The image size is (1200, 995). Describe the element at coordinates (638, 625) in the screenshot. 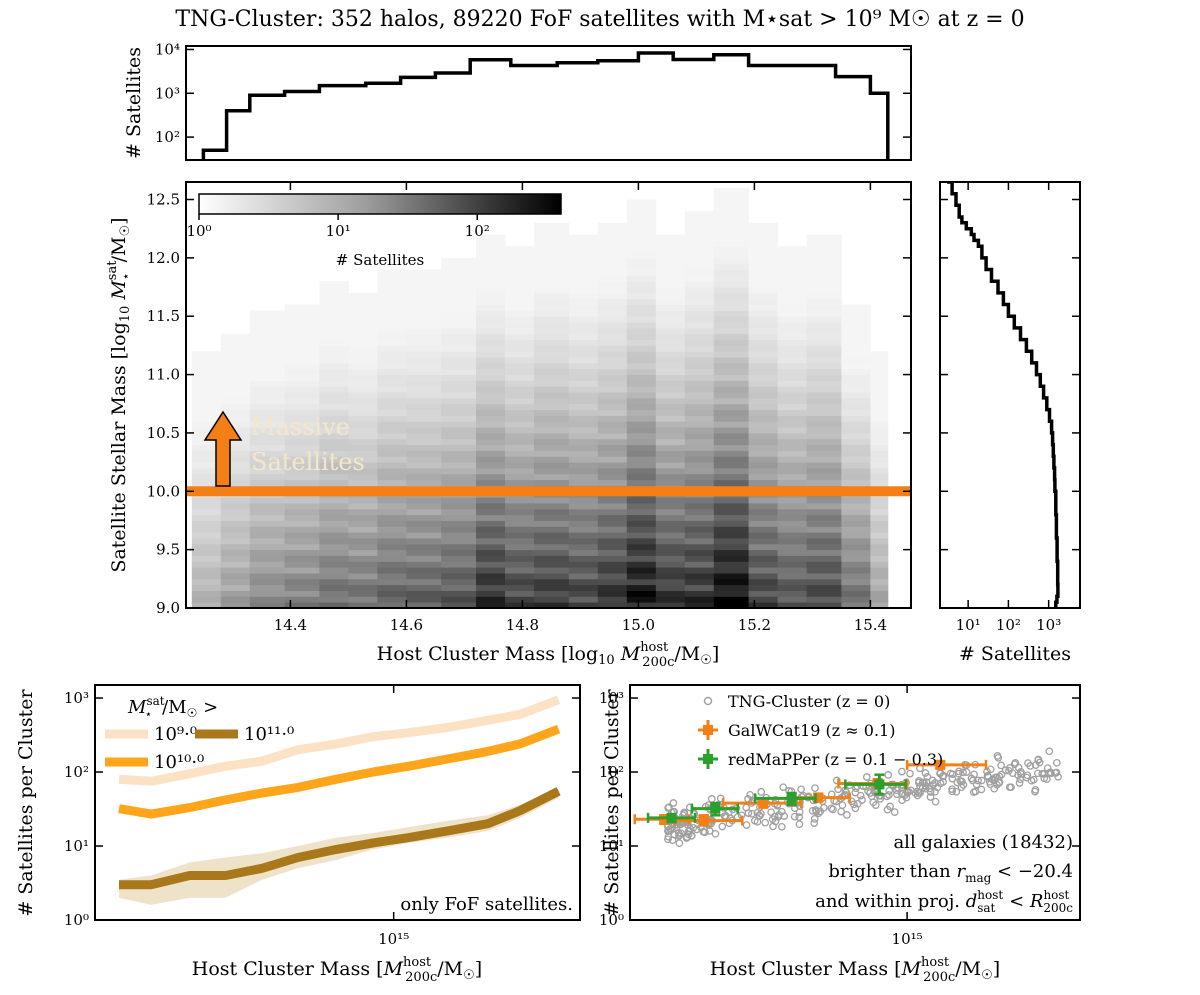

I see `main-xtick-label: 15.0` at that location.